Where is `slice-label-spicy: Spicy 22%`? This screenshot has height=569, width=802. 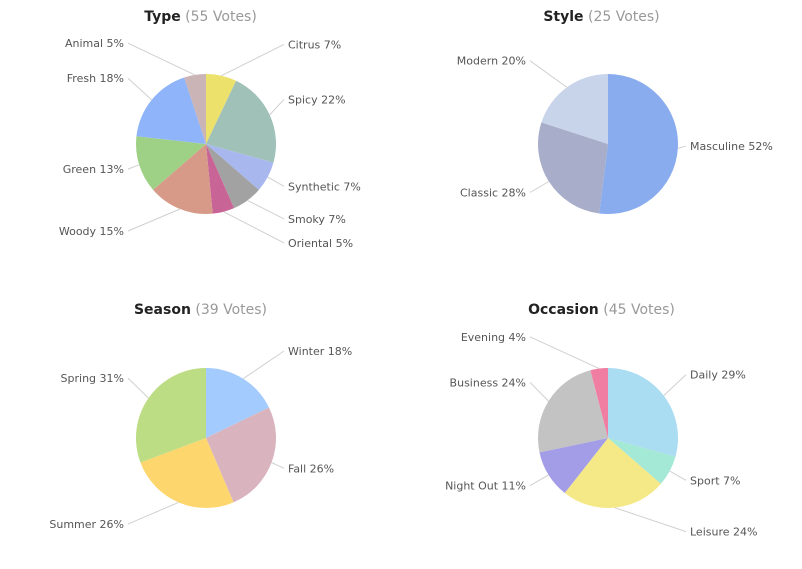 slice-label-spicy: Spicy 22% is located at coordinates (317, 99).